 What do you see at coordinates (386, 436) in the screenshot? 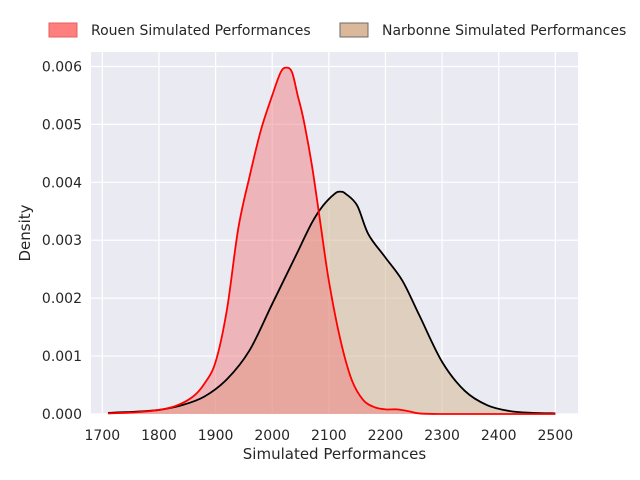
I see `x-tick-label: 2200` at bounding box center [386, 436].